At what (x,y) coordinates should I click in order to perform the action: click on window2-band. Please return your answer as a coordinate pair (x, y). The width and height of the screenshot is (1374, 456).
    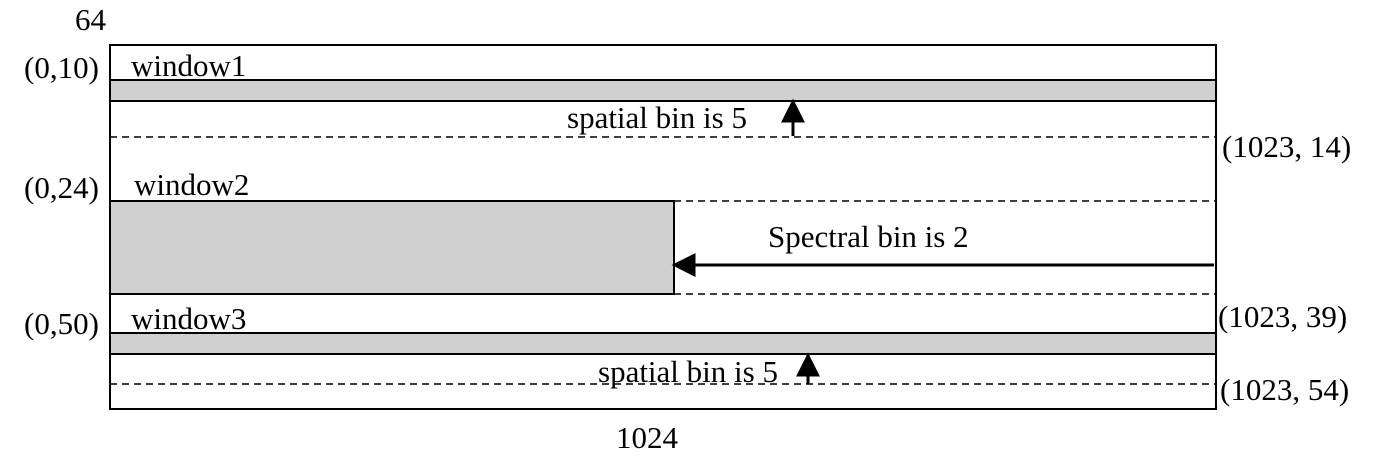
    Looking at the image, I should click on (392, 247).